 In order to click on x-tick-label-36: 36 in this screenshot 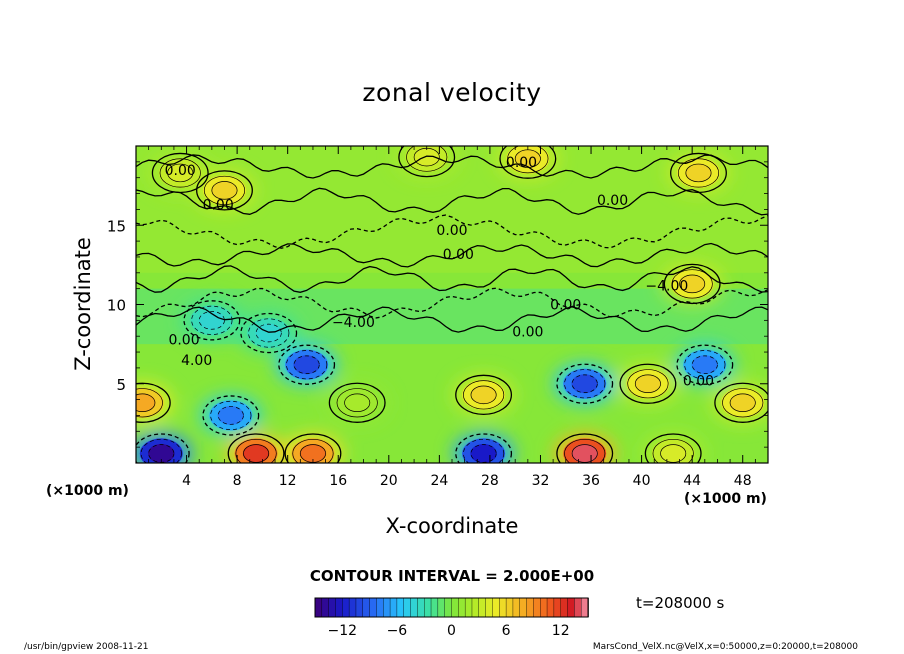, I will do `click(591, 481)`.